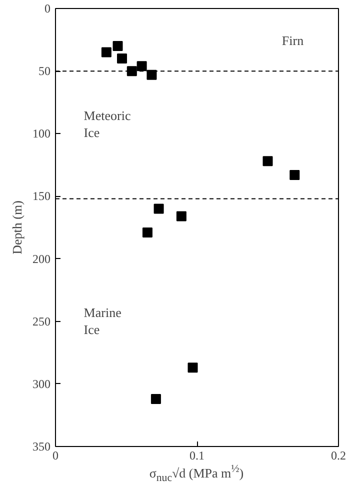 The image size is (350, 491). What do you see at coordinates (41, 321) in the screenshot?
I see `y-tick-label: 250` at bounding box center [41, 321].